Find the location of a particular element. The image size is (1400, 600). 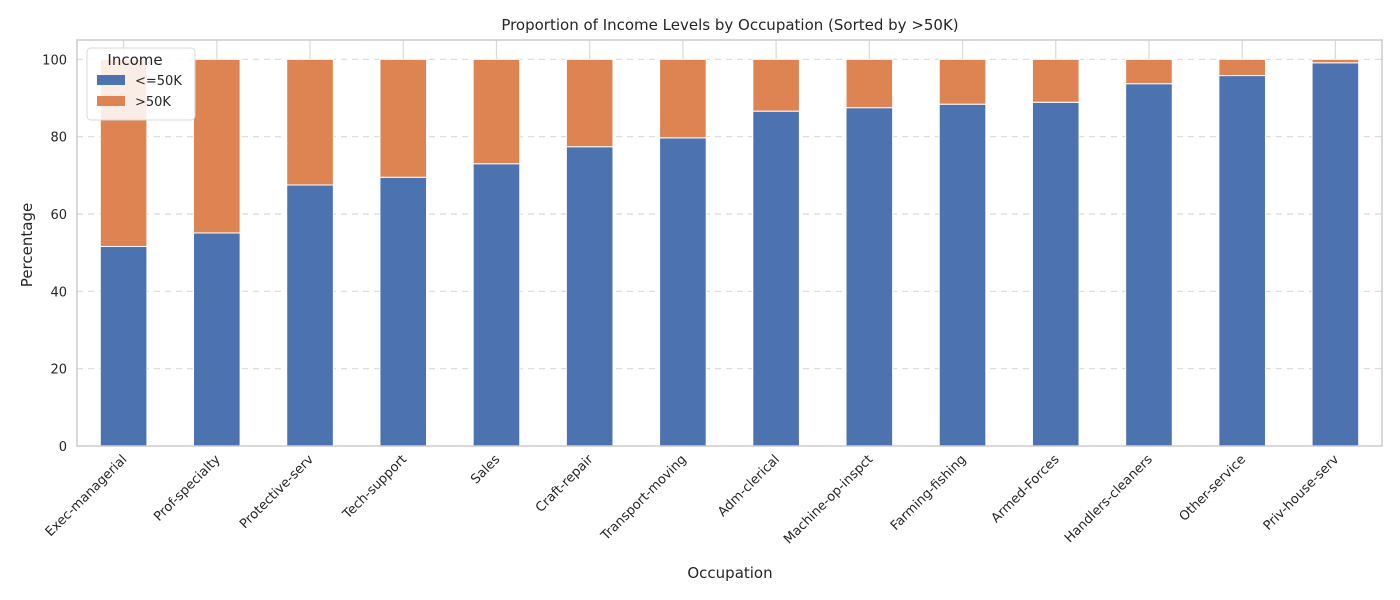

x-tick-label: Other-service is located at coordinates (1213, 488).